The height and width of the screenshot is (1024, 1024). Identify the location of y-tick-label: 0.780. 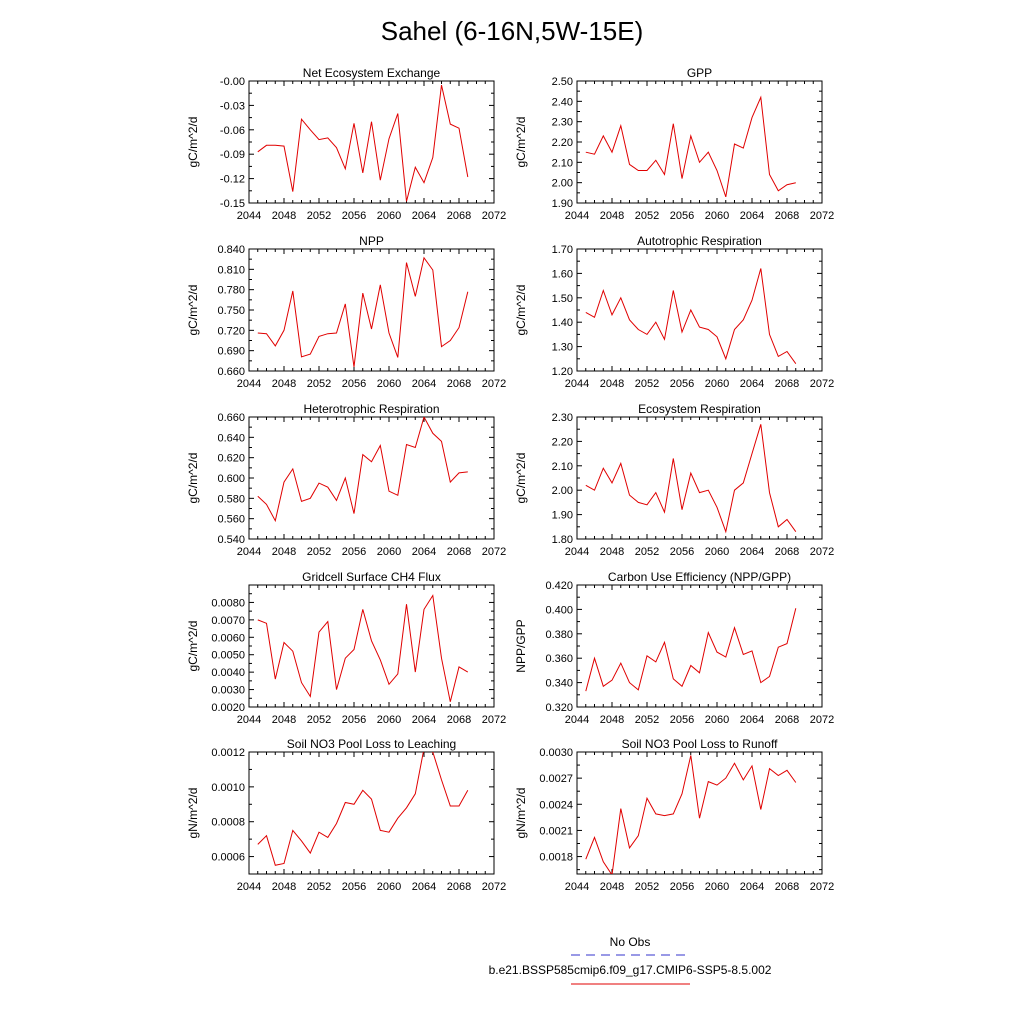
(231, 291).